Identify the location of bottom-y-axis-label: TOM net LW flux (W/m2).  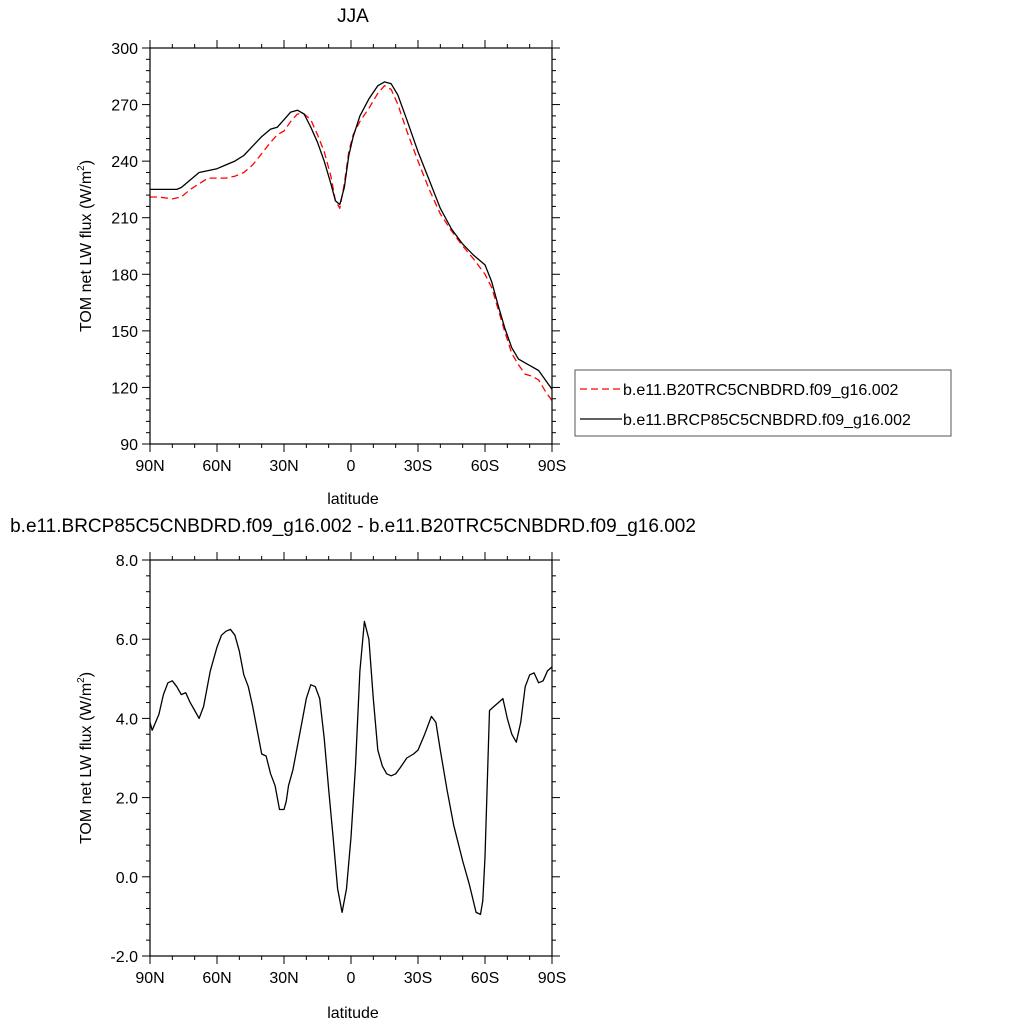
(85, 758).